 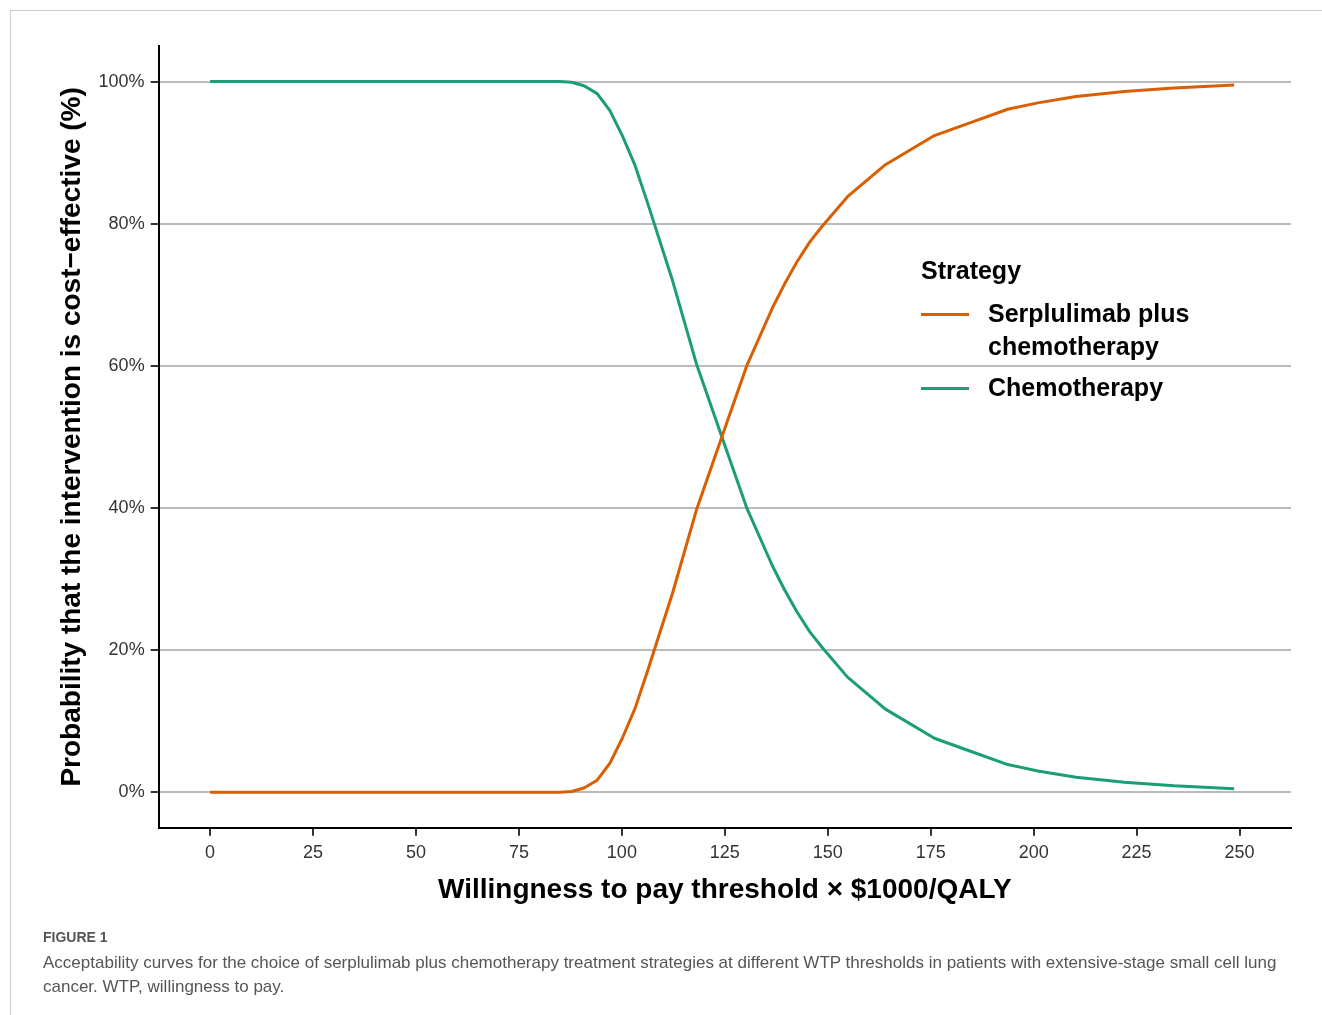 What do you see at coordinates (75, 937) in the screenshot?
I see `caption: FIGURE 1` at bounding box center [75, 937].